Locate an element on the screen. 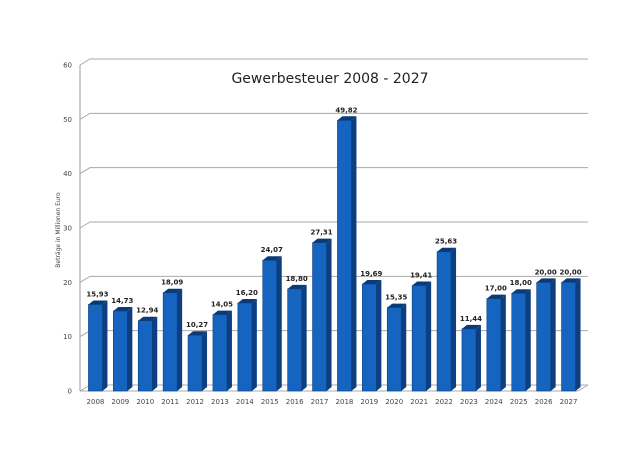  bar-2020: 15,35 is located at coordinates (396, 343).